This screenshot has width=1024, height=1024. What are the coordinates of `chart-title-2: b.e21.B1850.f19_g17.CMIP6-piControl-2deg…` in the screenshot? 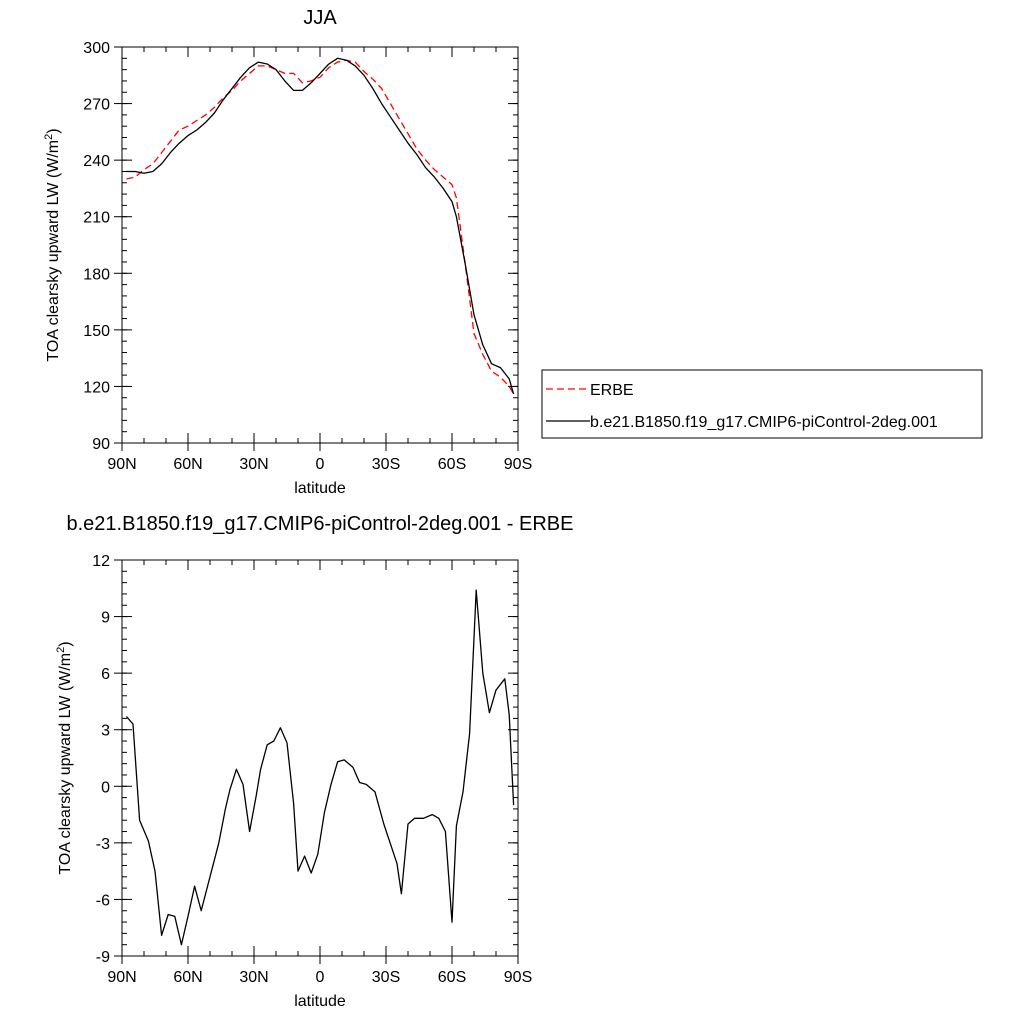 It's located at (320, 524).